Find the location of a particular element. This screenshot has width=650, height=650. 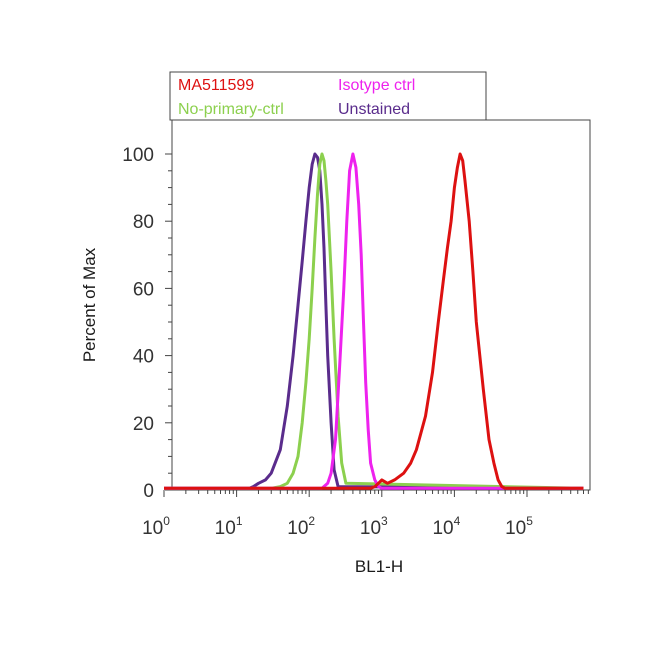

x-tick-label: 10⁴ is located at coordinates (446, 526).